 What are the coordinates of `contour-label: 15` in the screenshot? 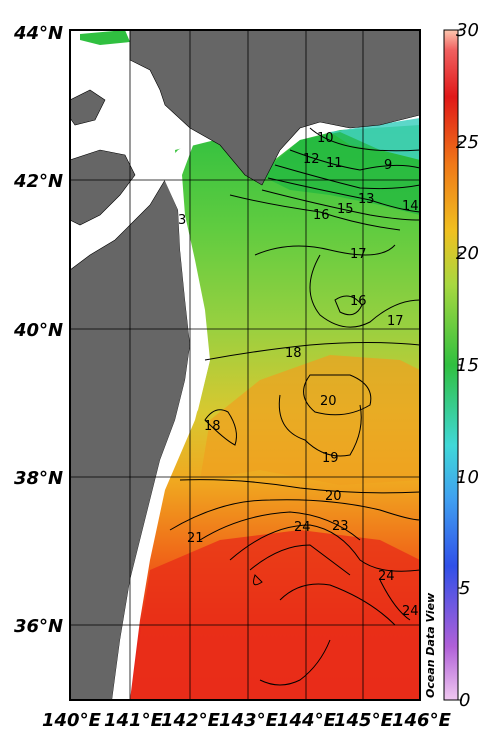 It's located at (345, 209).